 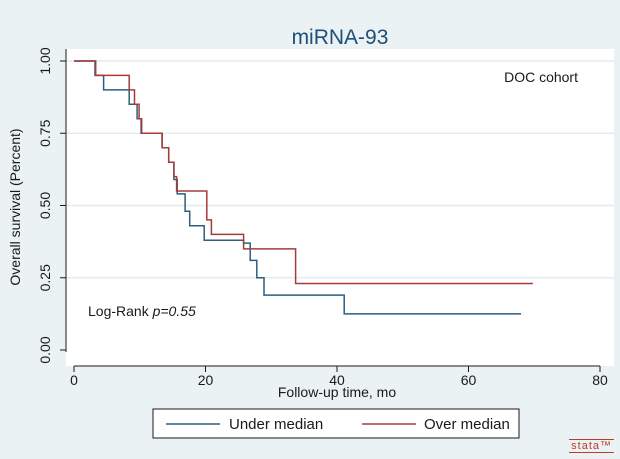 What do you see at coordinates (591, 446) in the screenshot?
I see `stata-logo: stata™` at bounding box center [591, 446].